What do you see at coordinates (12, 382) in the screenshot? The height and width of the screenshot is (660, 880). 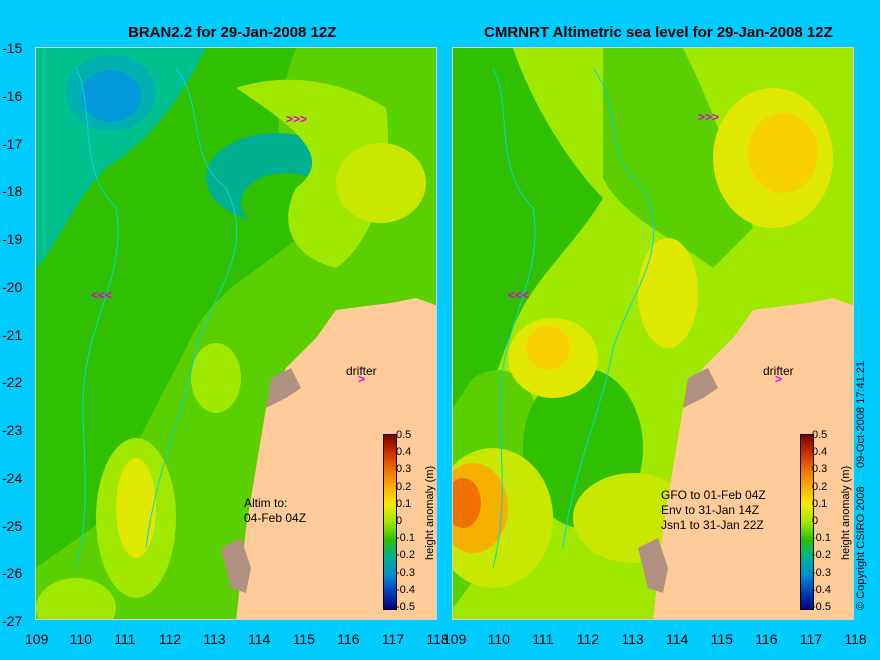 I see `latitude-tick-label: -22` at bounding box center [12, 382].